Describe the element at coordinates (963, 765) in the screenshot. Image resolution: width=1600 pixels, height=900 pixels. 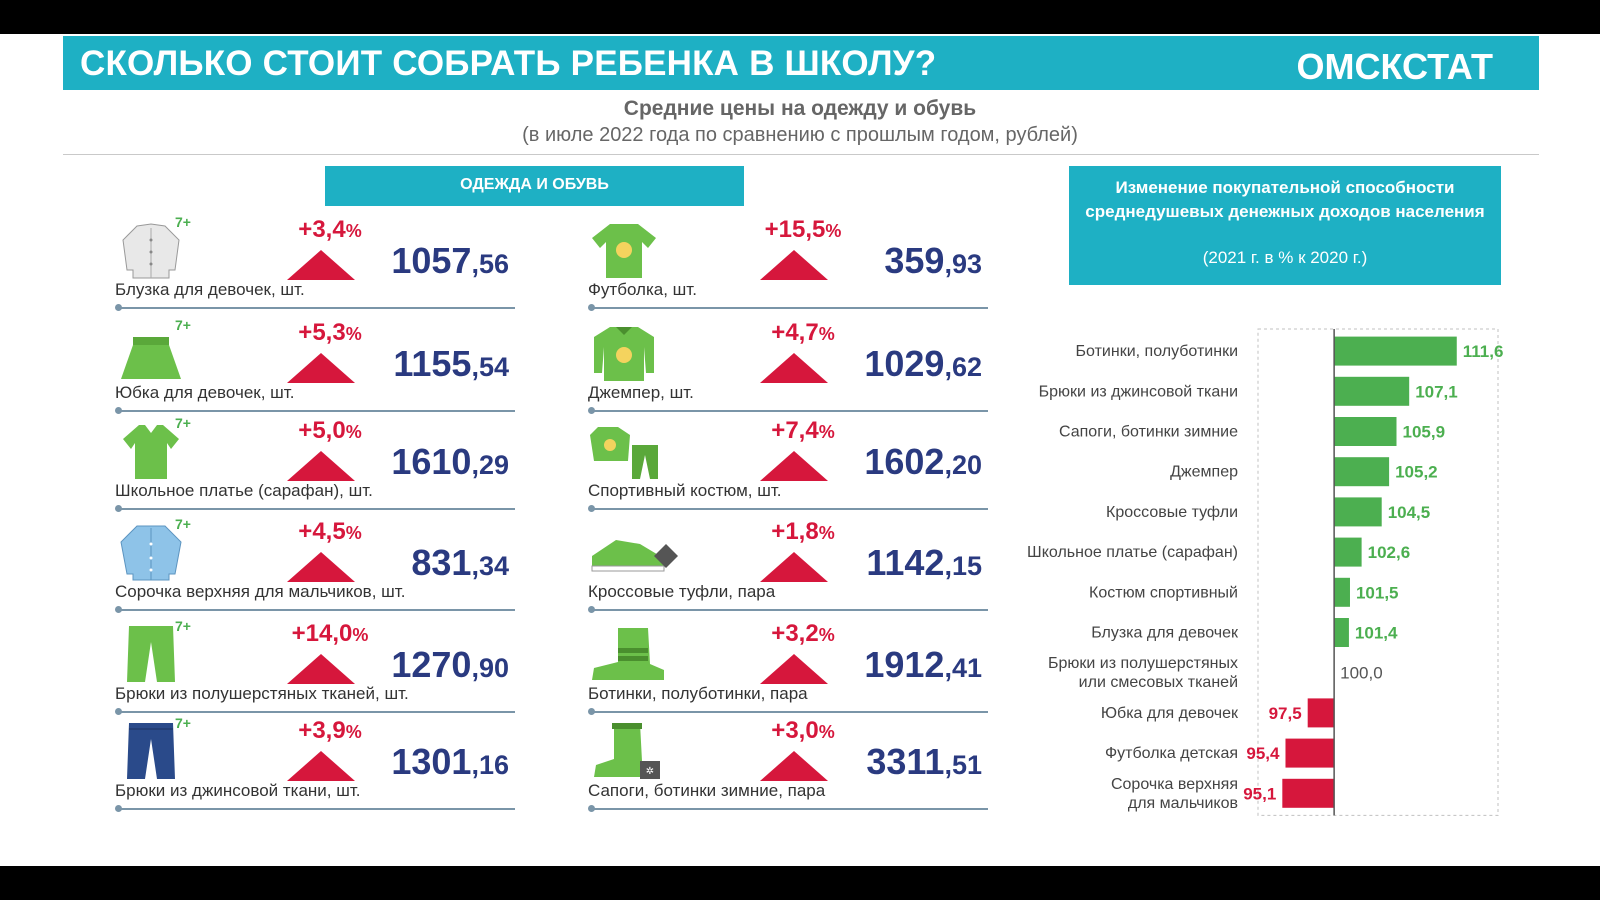
I see `price-decimal: ,51` at that location.